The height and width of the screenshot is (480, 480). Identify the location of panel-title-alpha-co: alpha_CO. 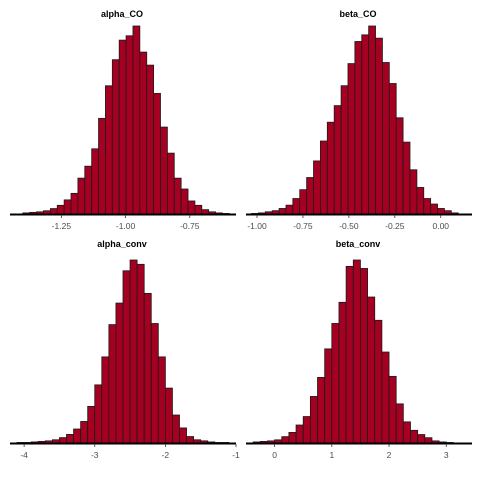
(122, 14).